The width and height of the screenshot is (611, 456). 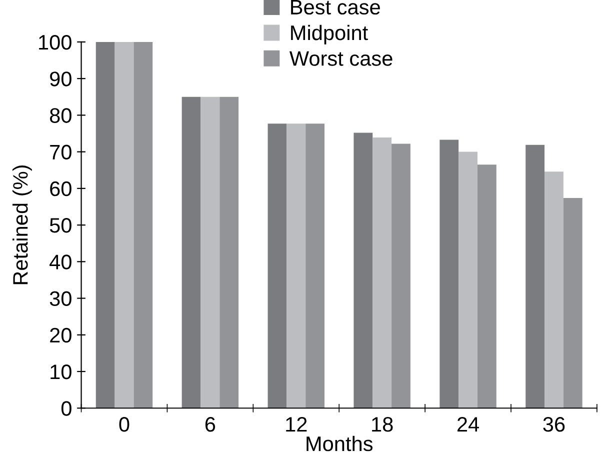 What do you see at coordinates (22, 225) in the screenshot?
I see `y-axis-title: Retained (%)` at bounding box center [22, 225].